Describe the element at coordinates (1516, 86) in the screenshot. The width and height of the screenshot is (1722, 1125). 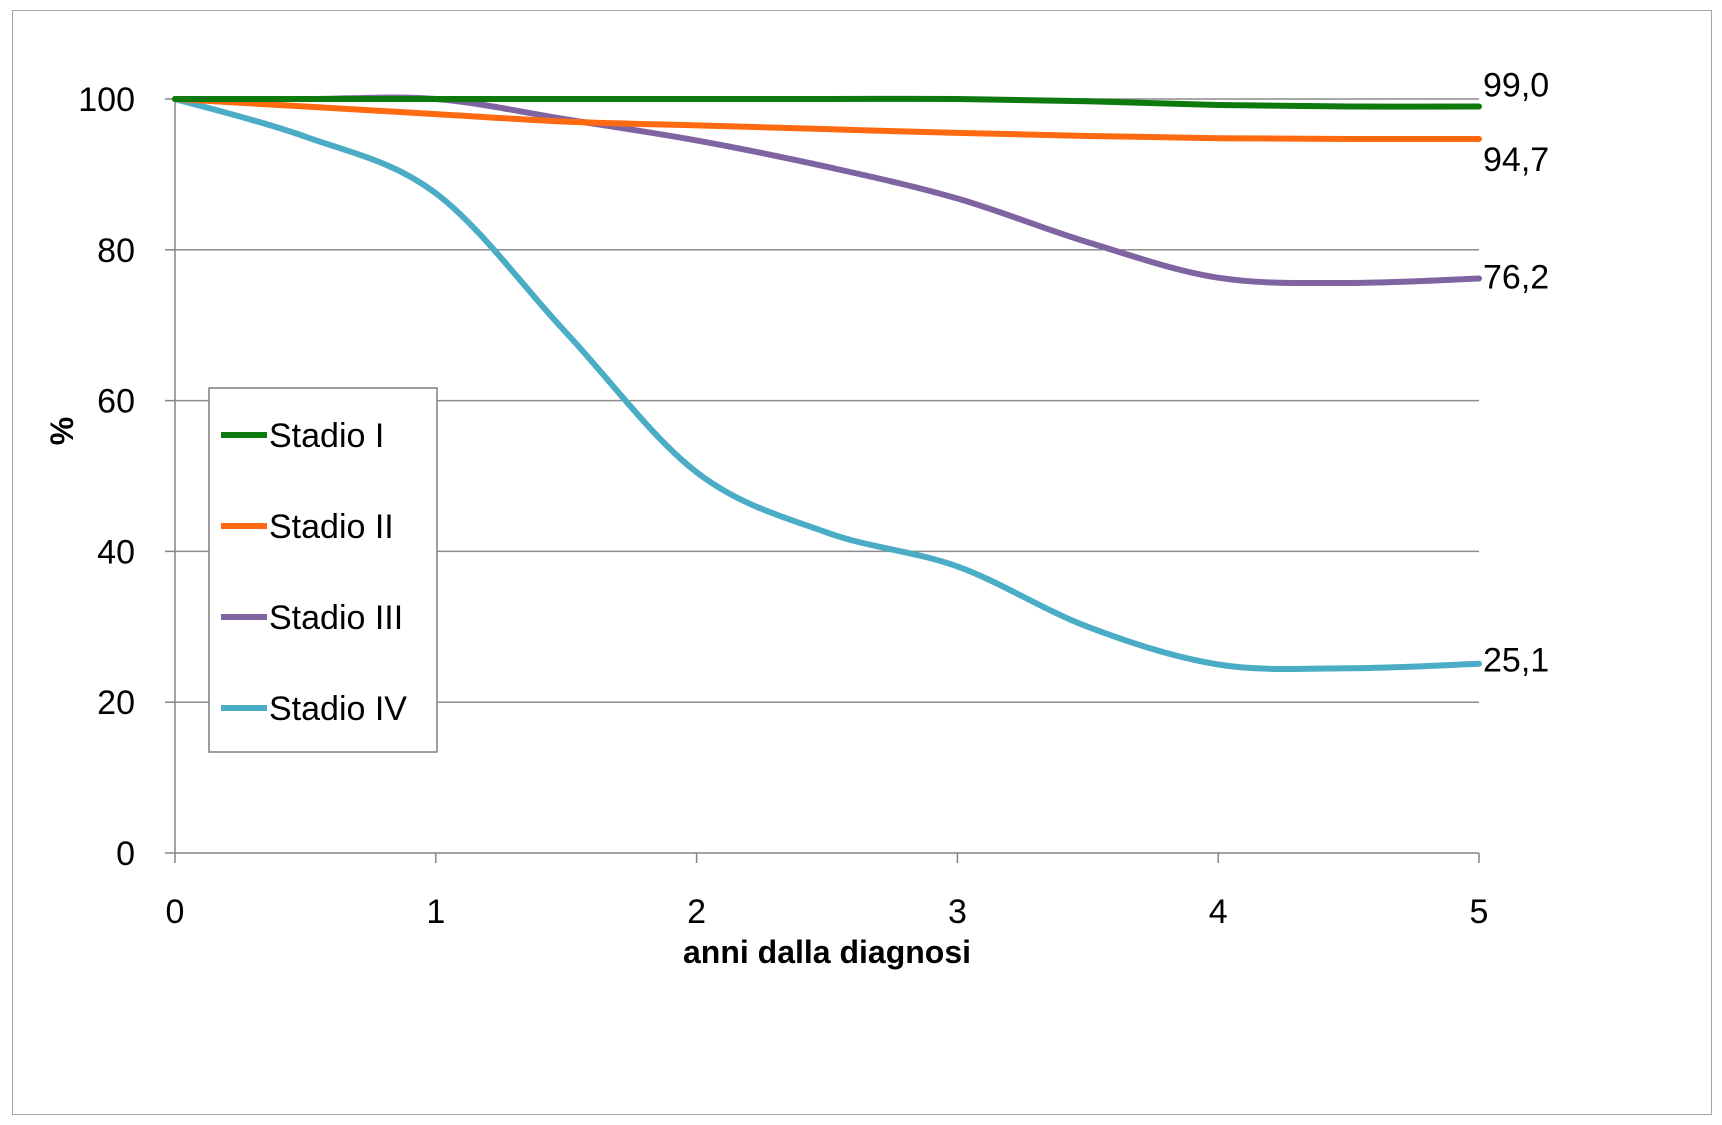
I see `end-value-label-stadio-i: 99,0` at that location.